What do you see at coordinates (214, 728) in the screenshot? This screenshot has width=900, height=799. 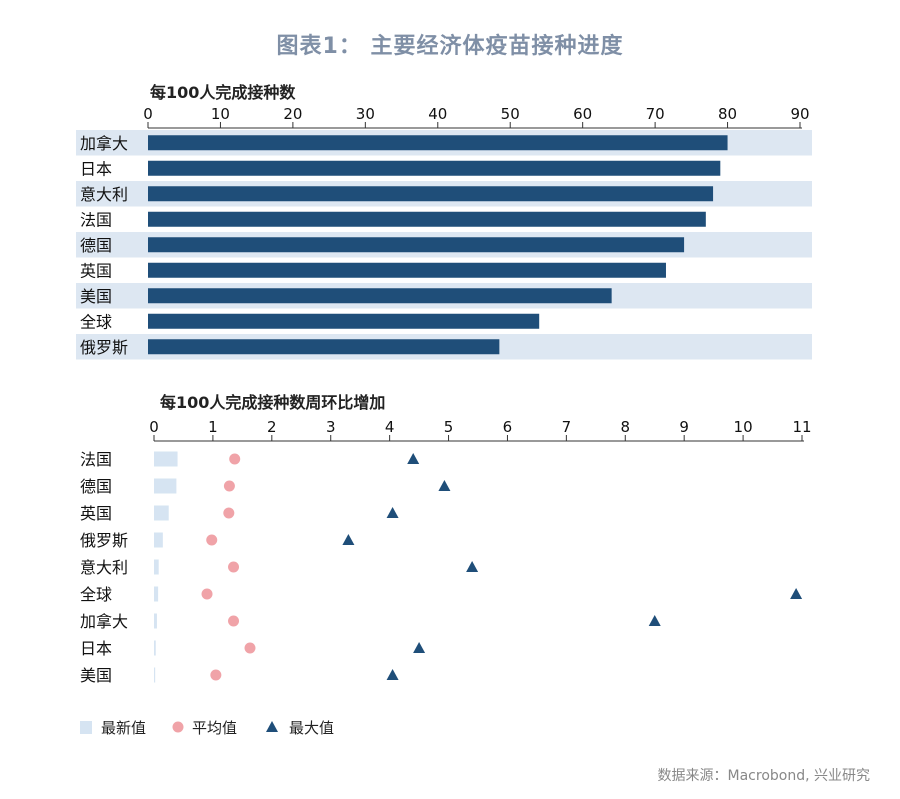 I see `legend-average-label: 平均值` at bounding box center [214, 728].